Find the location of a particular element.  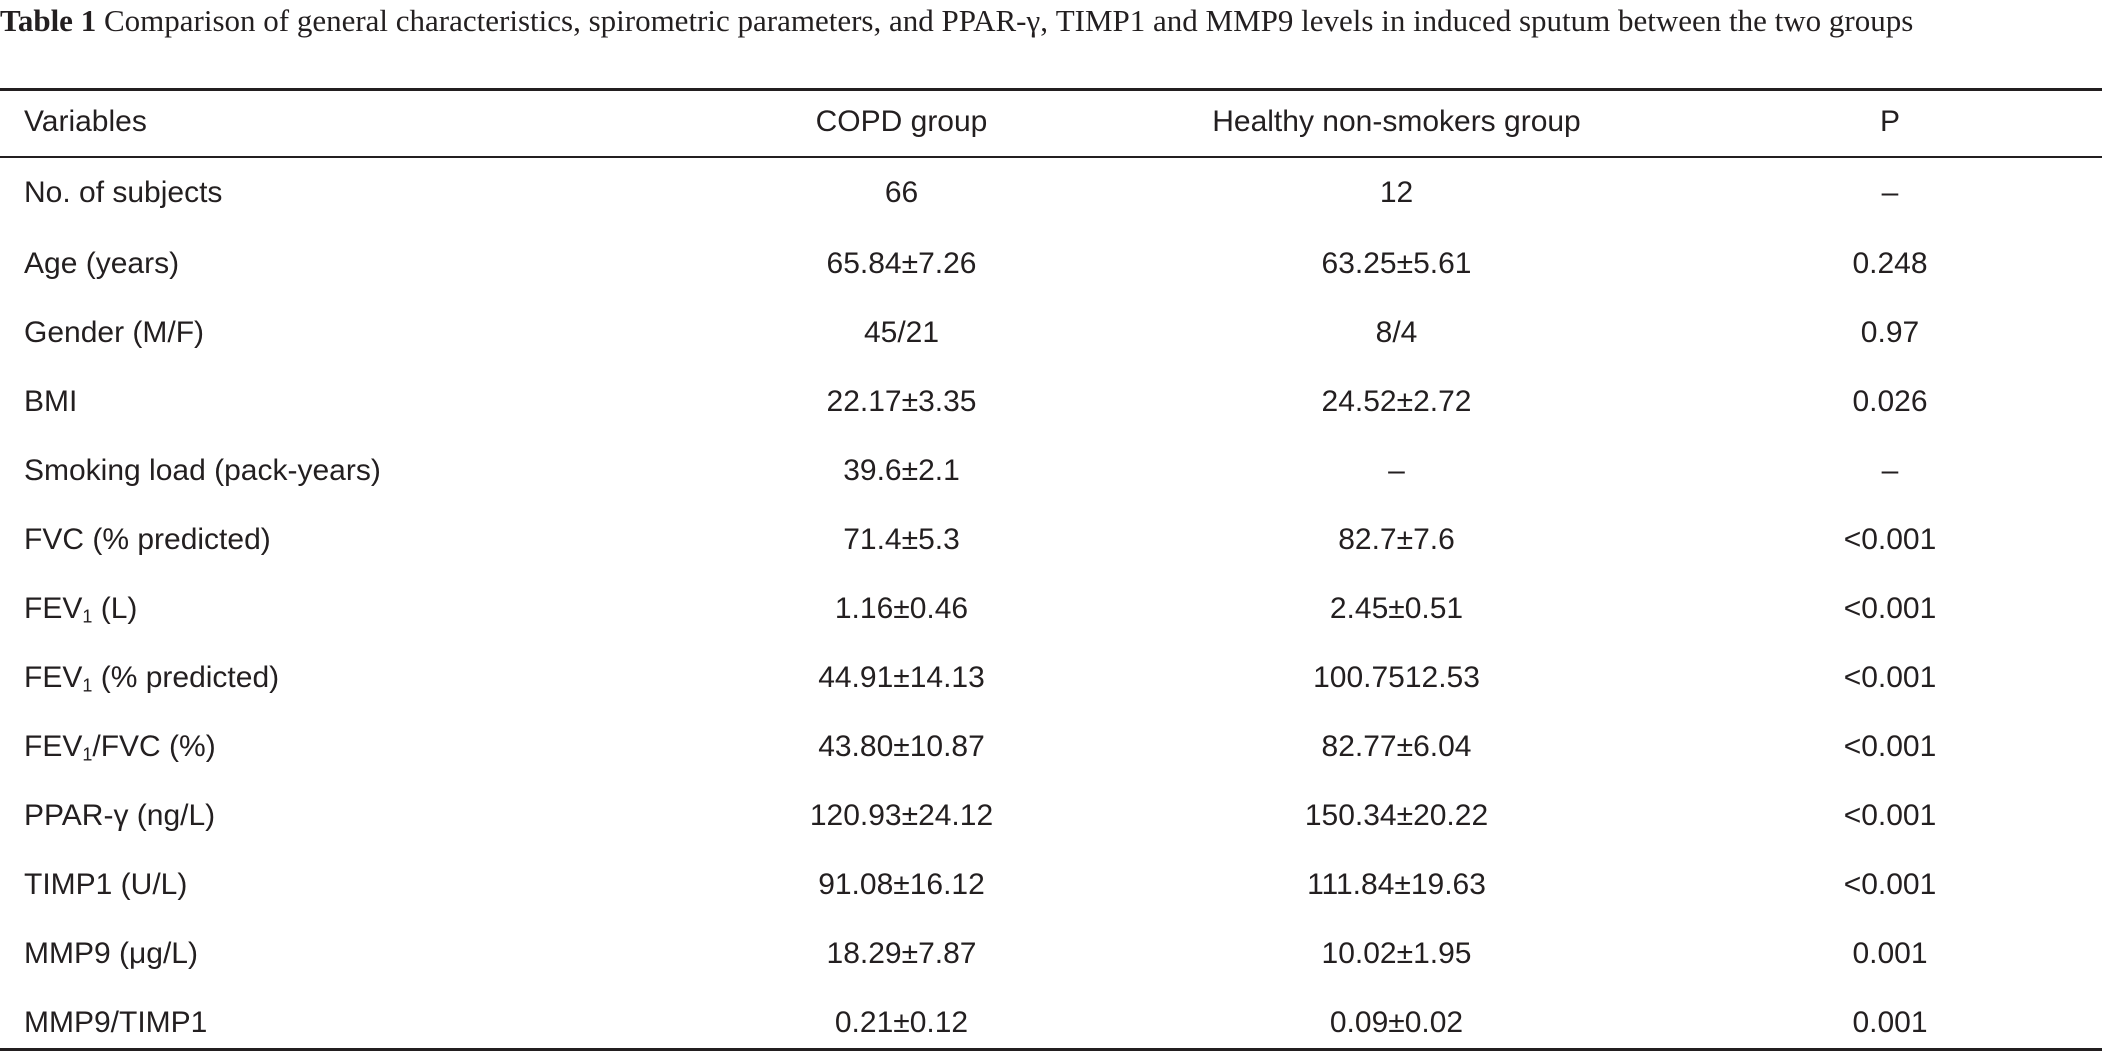

copd-cell: 43.80±10.87 is located at coordinates (901, 746).